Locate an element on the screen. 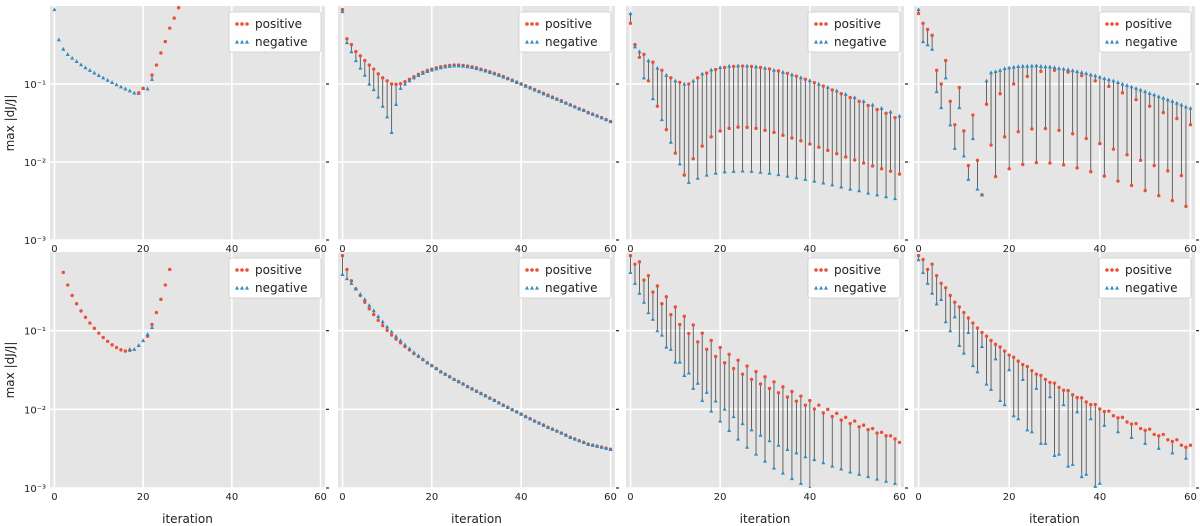 The width and height of the screenshot is (1200, 526). legend: positive negative is located at coordinates (854, 32).